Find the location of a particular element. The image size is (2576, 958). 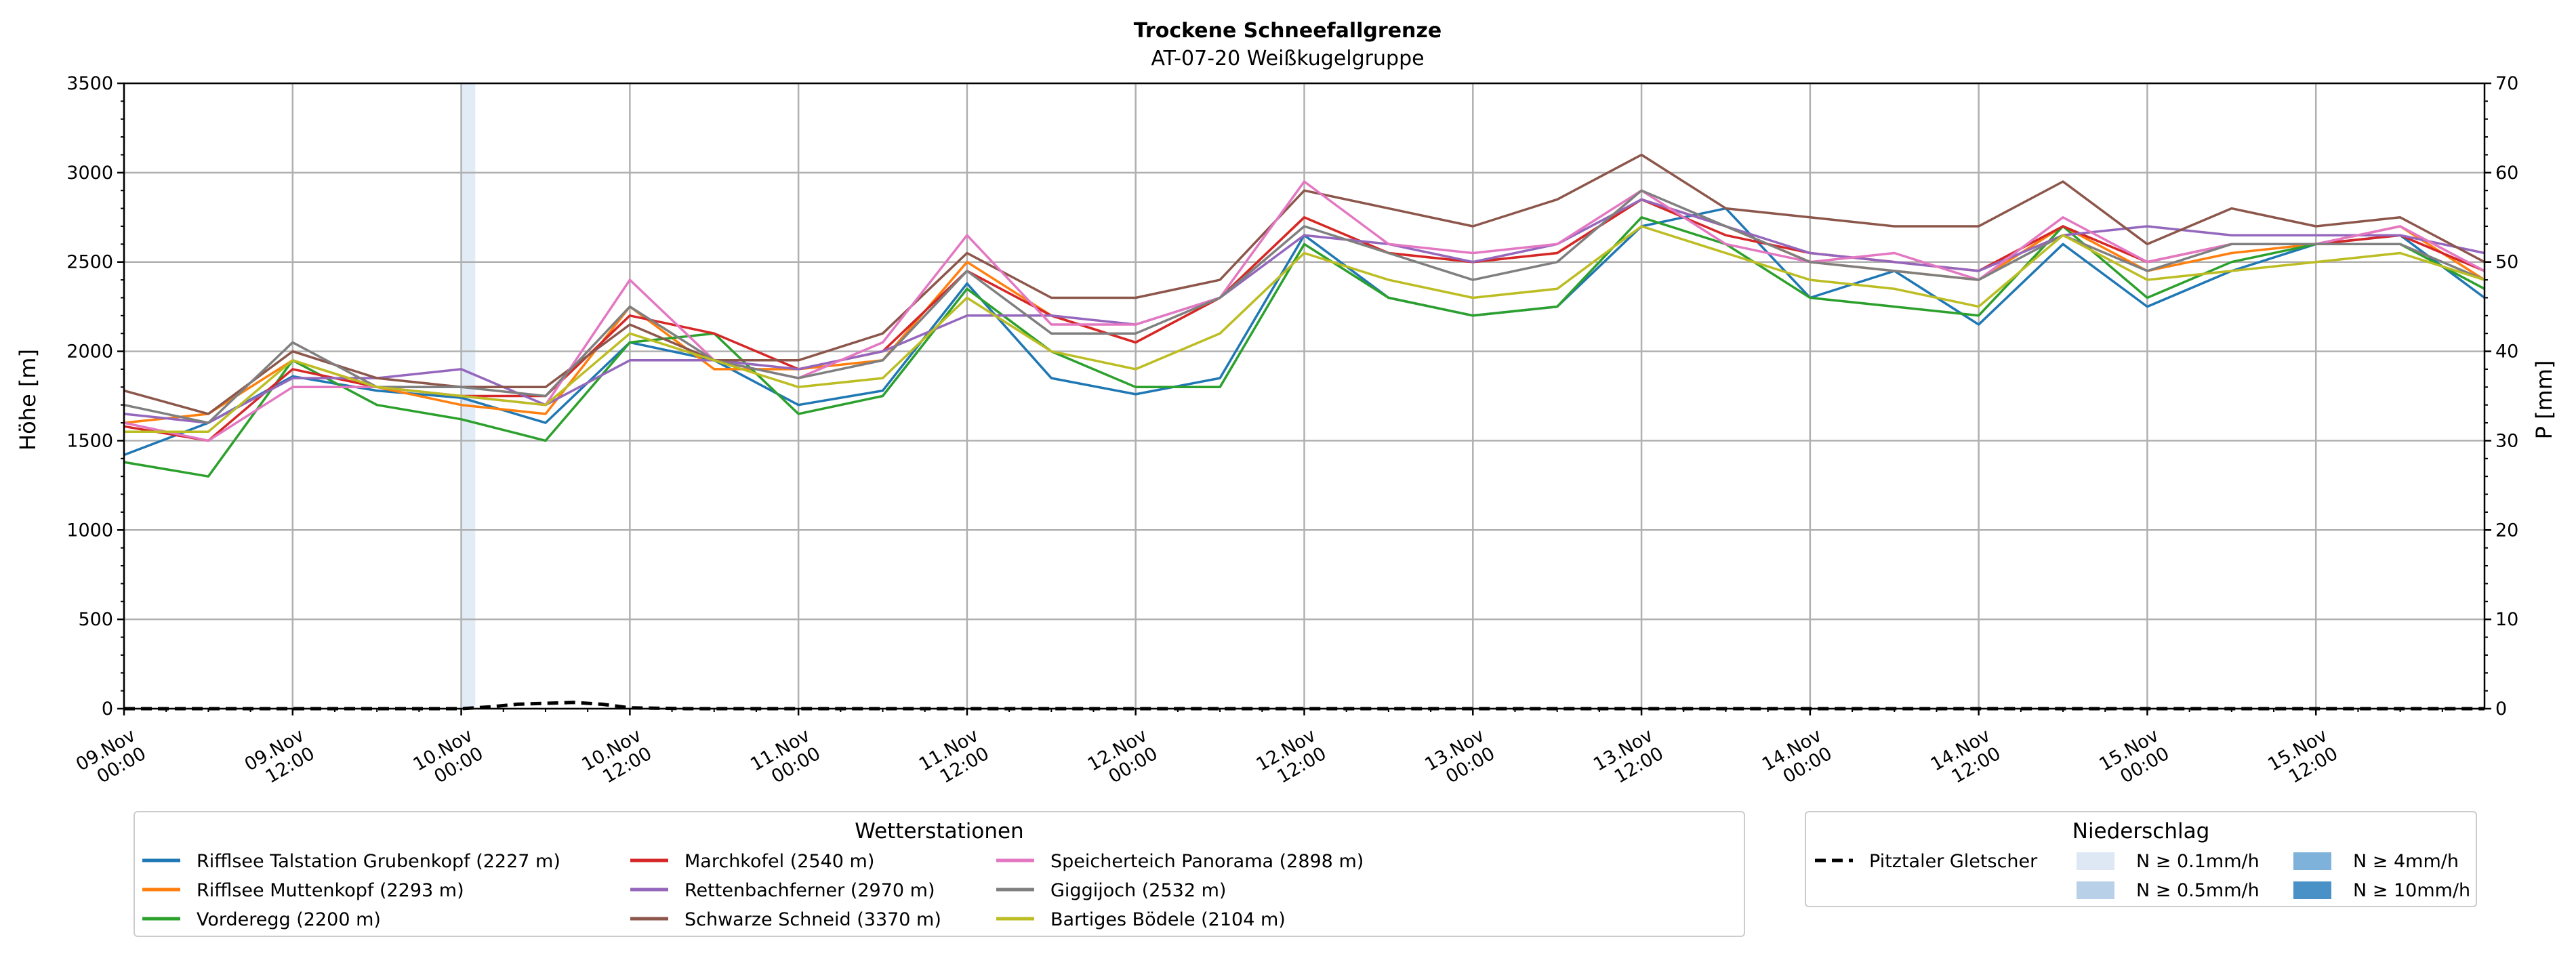

y2-tick-label-1: 10 is located at coordinates (2506, 619).